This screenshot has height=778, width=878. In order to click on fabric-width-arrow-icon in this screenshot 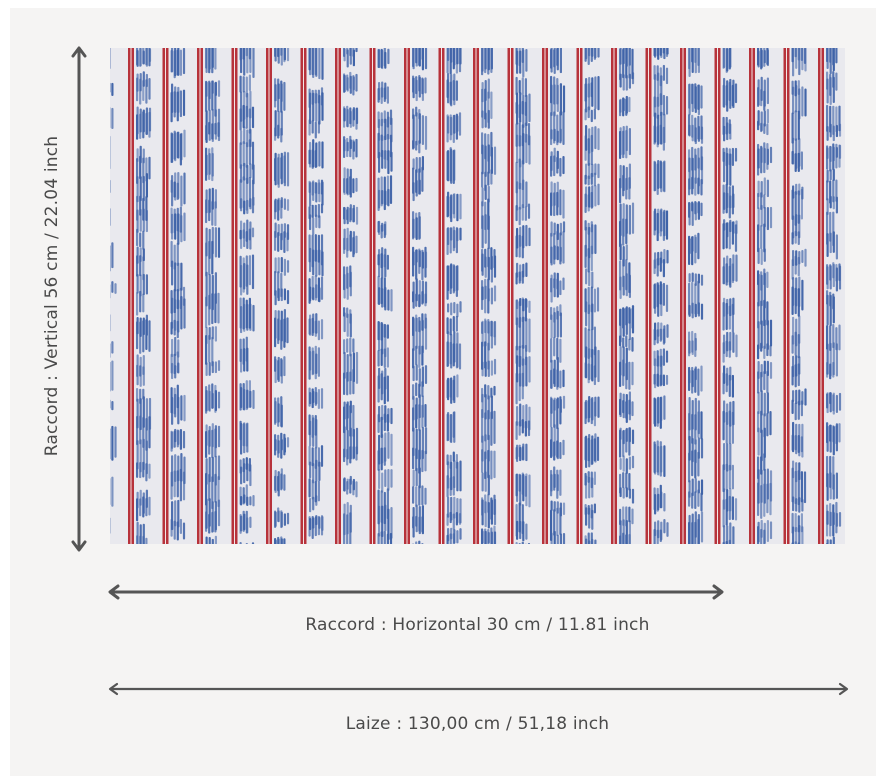, I will do `click(478, 689)`.